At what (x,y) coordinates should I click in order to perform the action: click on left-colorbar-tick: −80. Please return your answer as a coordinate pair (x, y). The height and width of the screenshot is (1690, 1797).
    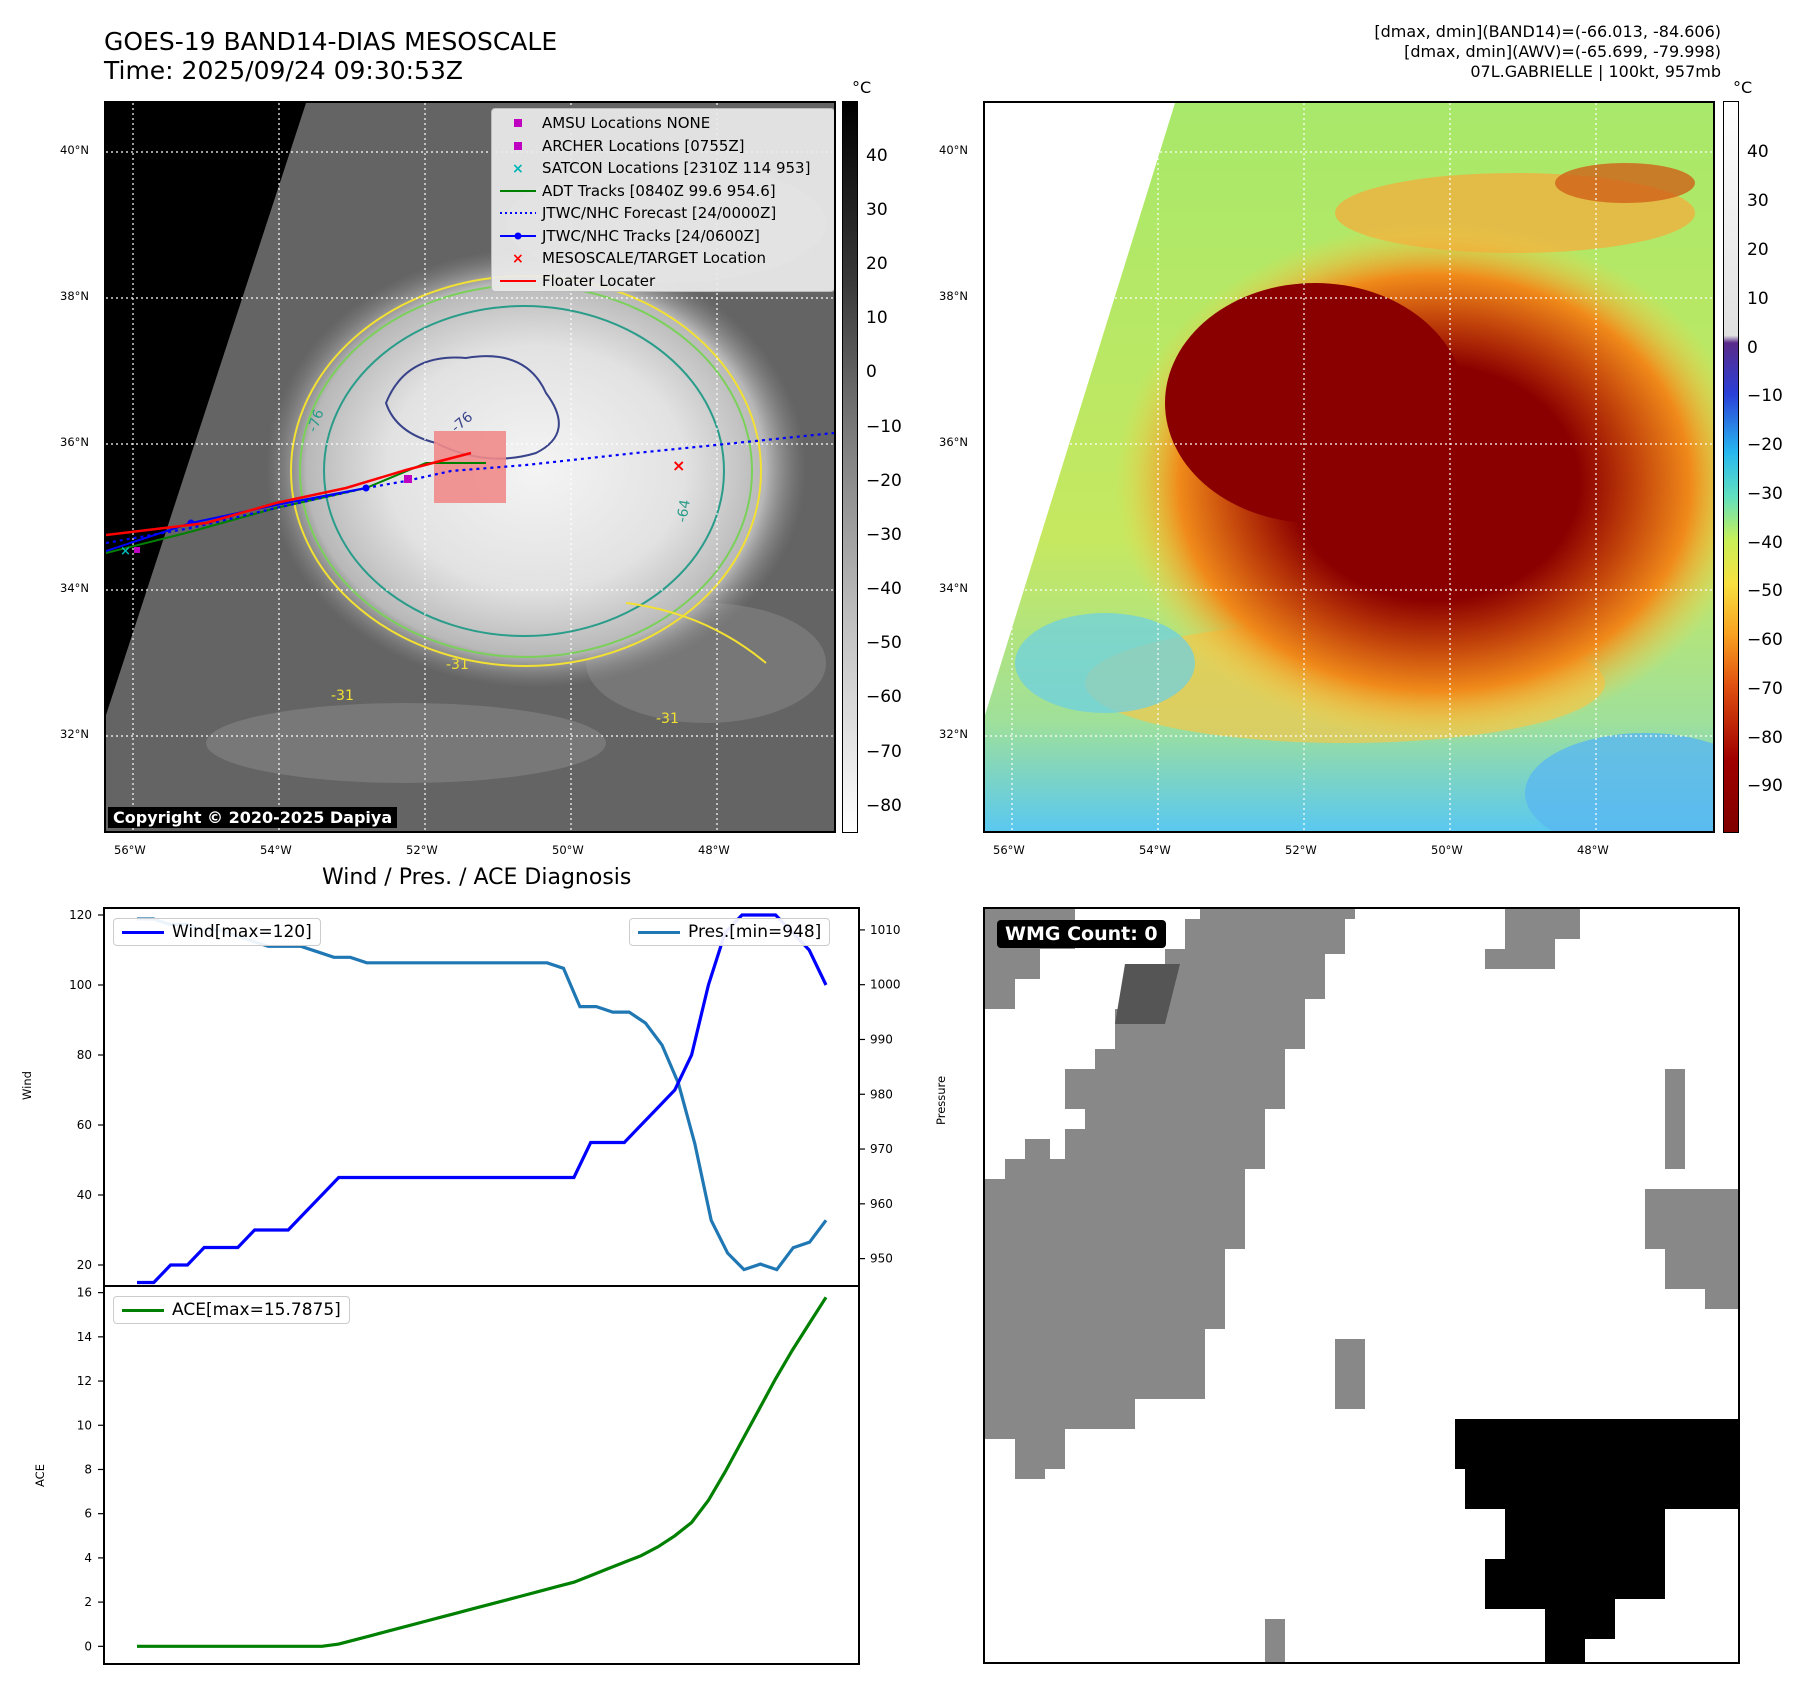
    Looking at the image, I should click on (884, 806).